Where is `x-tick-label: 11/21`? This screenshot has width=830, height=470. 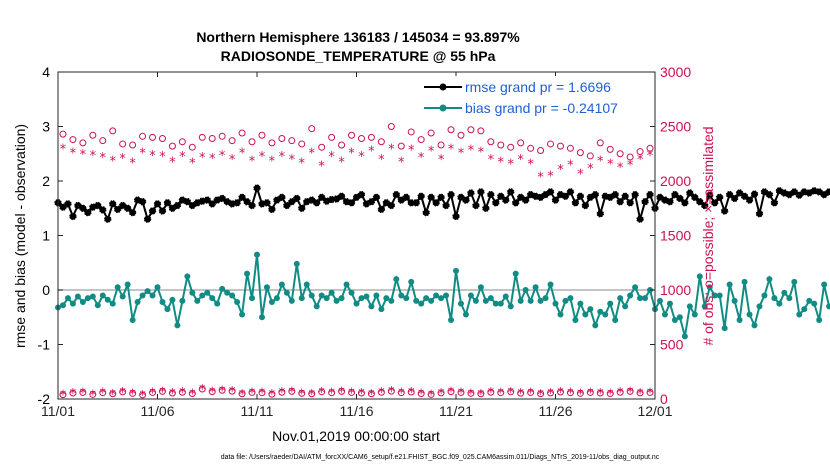 x-tick-label: 11/21 is located at coordinates (456, 411).